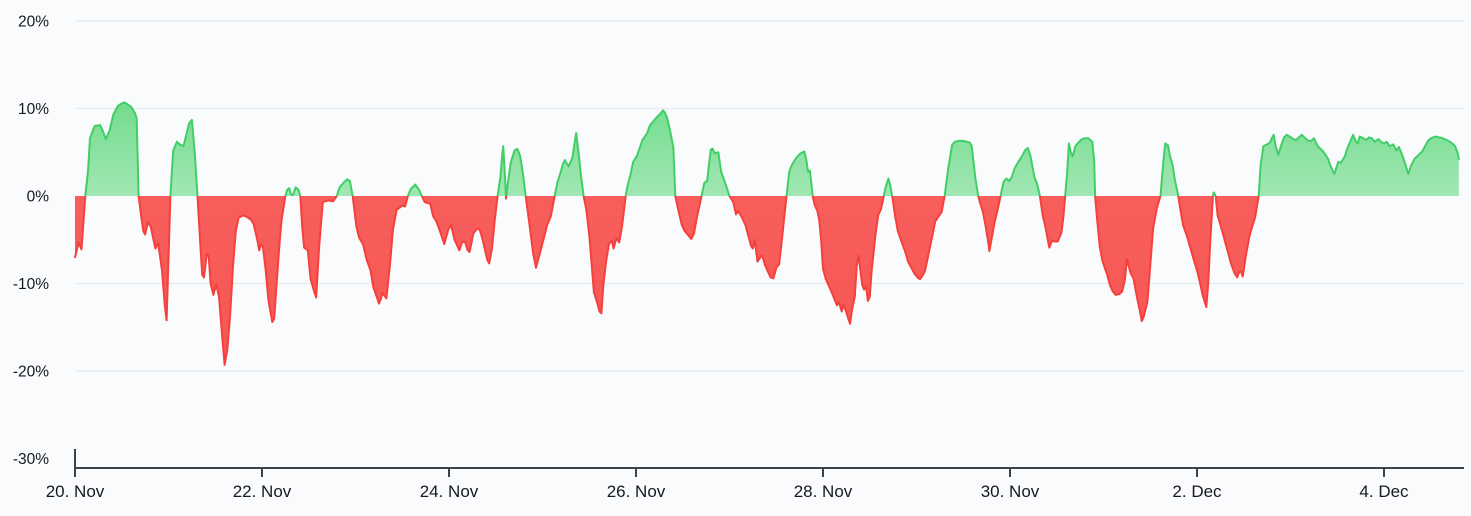  I want to click on y-tick-label: -10%, so click(31, 284).